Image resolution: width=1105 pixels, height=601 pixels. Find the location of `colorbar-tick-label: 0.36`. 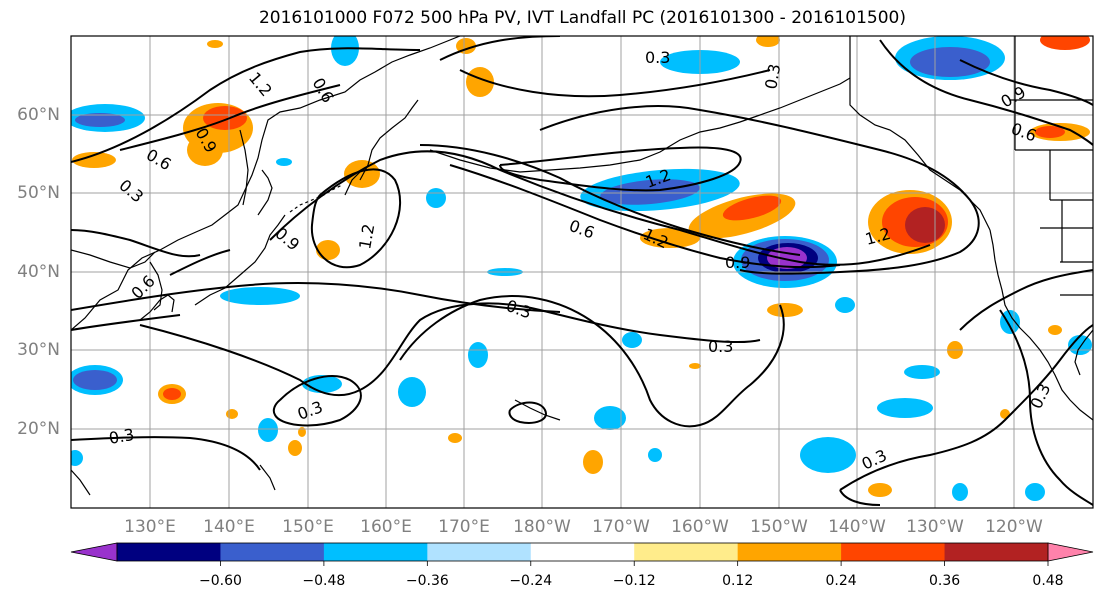

colorbar-tick-label: 0.36 is located at coordinates (944, 581).